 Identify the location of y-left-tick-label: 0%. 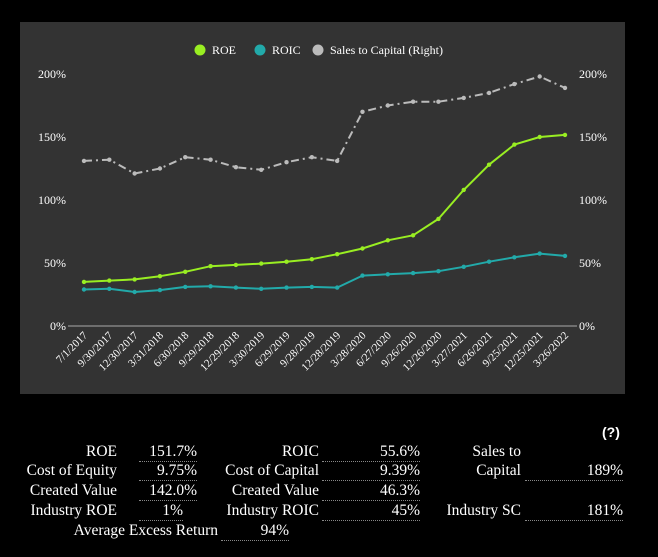
(58, 326).